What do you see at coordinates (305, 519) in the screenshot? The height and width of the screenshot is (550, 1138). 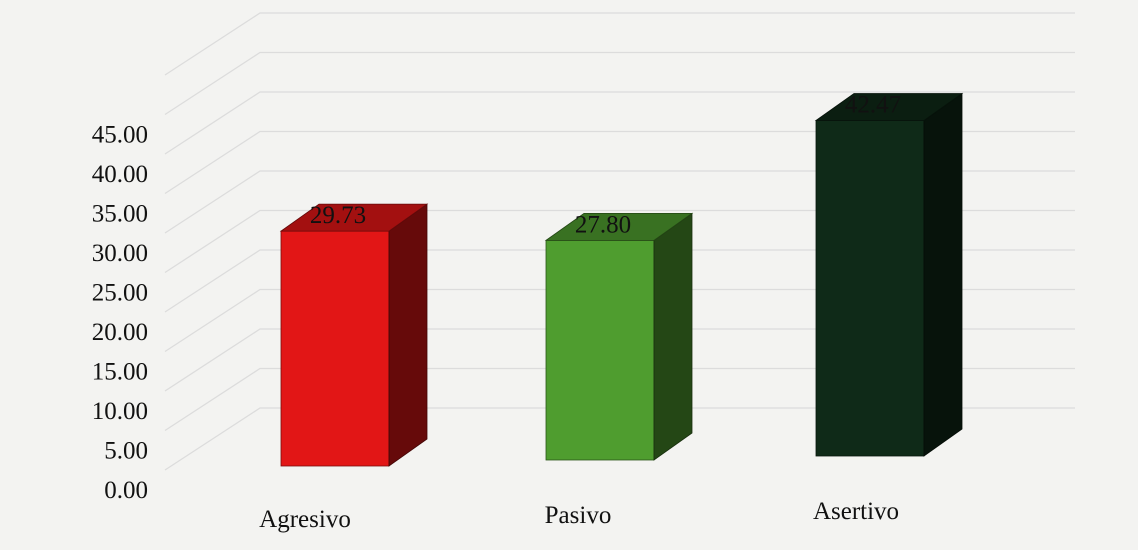 I see `x-category-label: Agresivo` at bounding box center [305, 519].